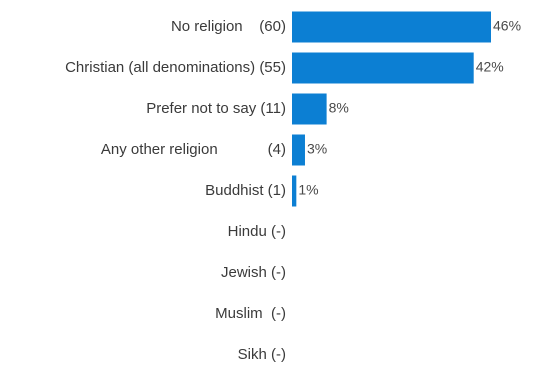 This screenshot has height=365, width=533. What do you see at coordinates (216, 108) in the screenshot?
I see `category-label: Prefer not to say (11)` at bounding box center [216, 108].